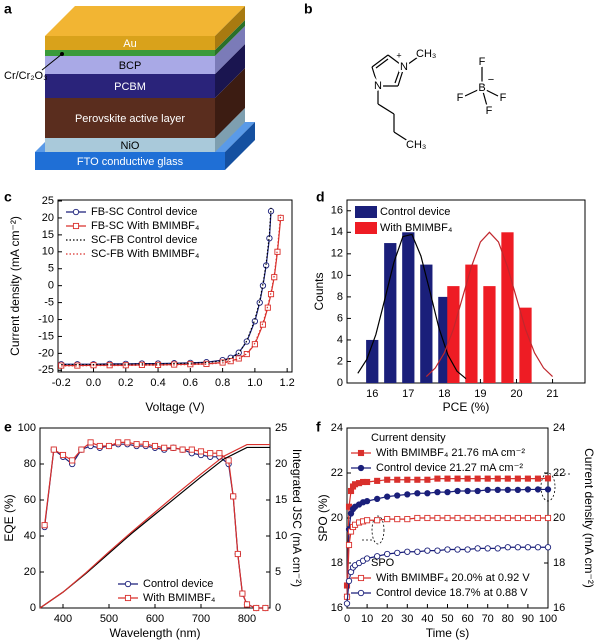 The image size is (600, 642). Describe the element at coordinates (337, 275) in the screenshot. I see `y-tick-label: 10` at that location.